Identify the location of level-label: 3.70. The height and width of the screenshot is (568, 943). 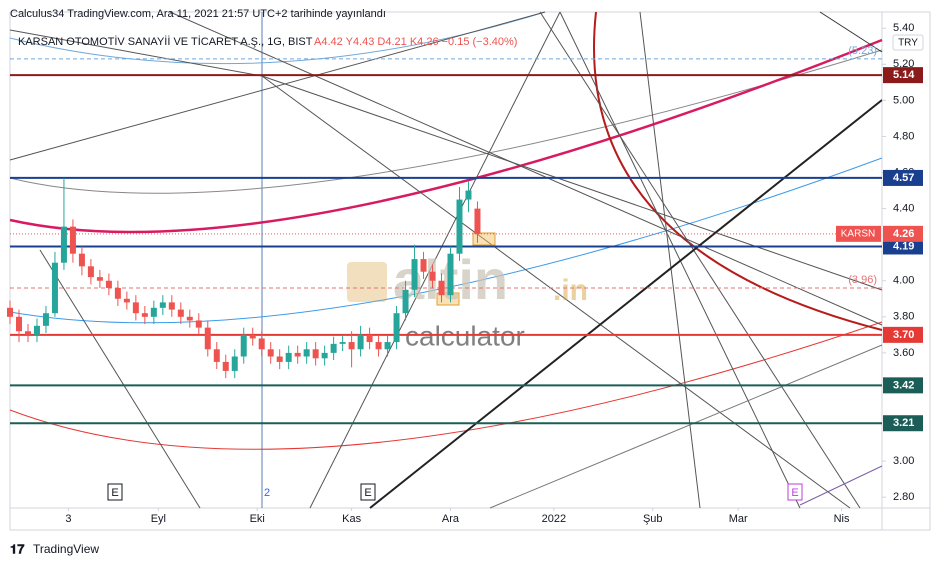
(903, 335).